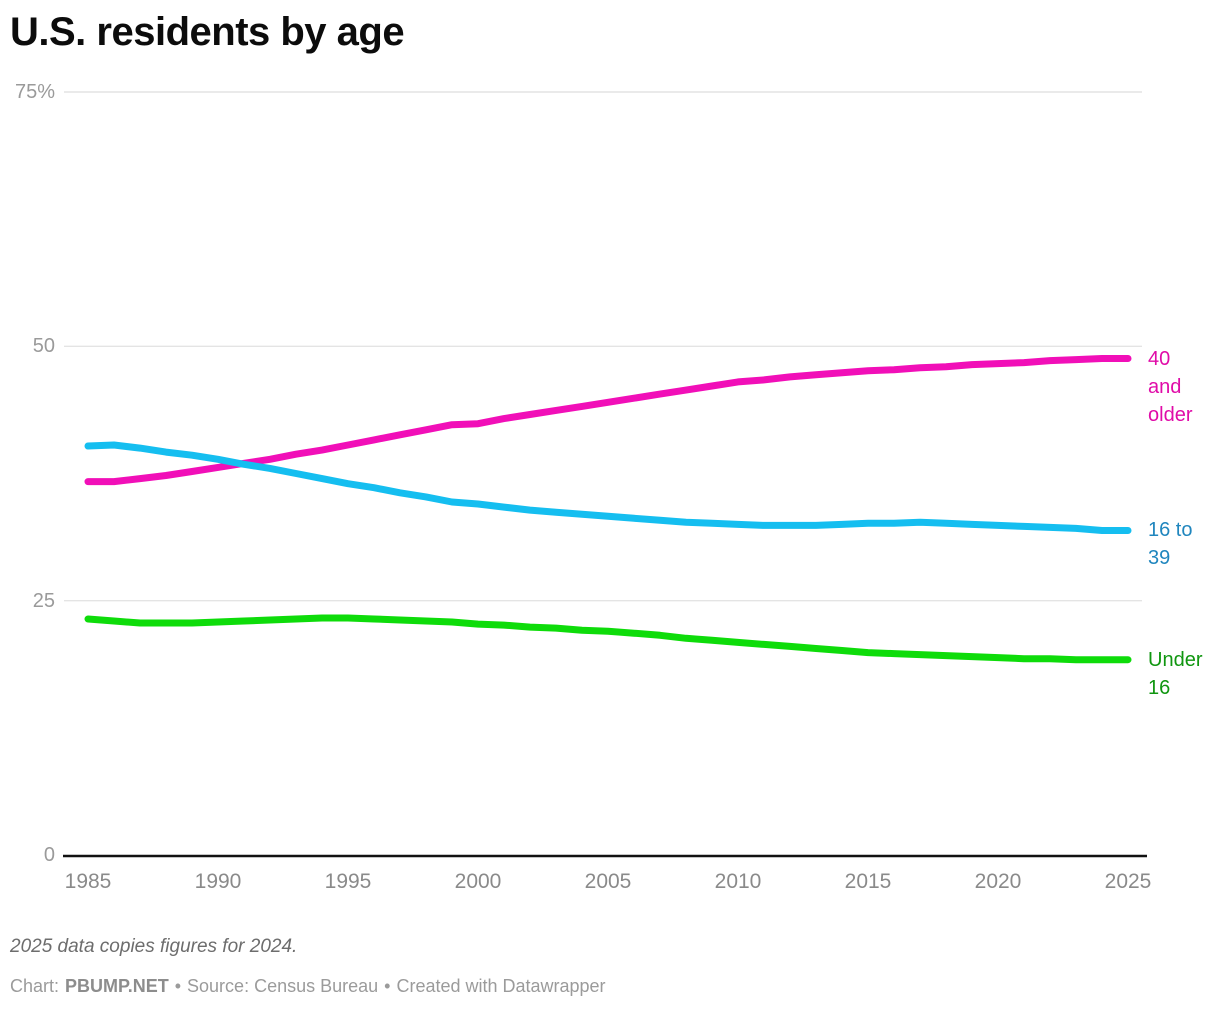 The height and width of the screenshot is (1010, 1220). Describe the element at coordinates (1159, 558) in the screenshot. I see `series-label-line: 39` at that location.